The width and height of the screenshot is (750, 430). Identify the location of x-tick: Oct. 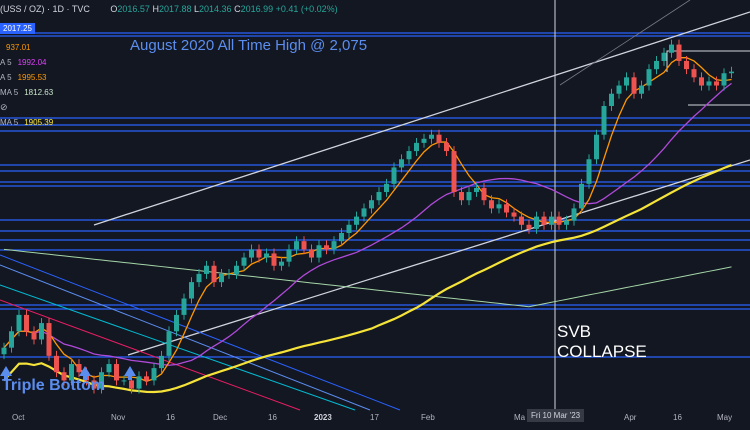
(18, 417).